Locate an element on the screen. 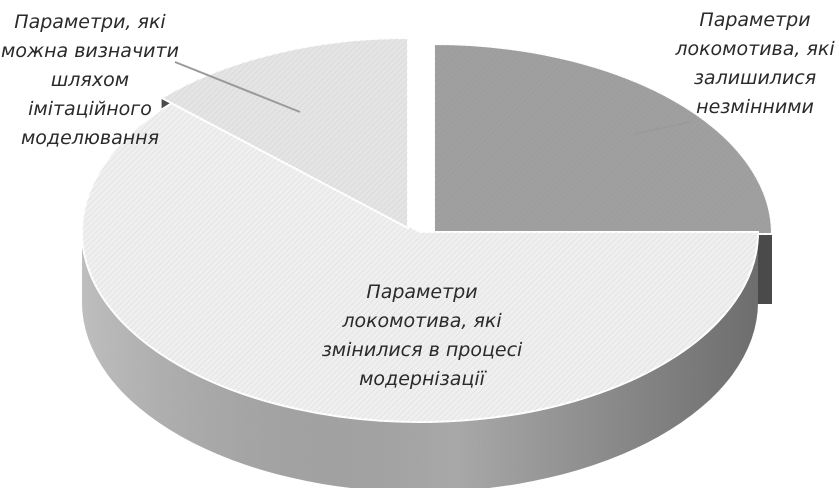 Image resolution: width=839 pixels, height=488 pixels. slice-label-line: Параметри, які is located at coordinates (90, 22).